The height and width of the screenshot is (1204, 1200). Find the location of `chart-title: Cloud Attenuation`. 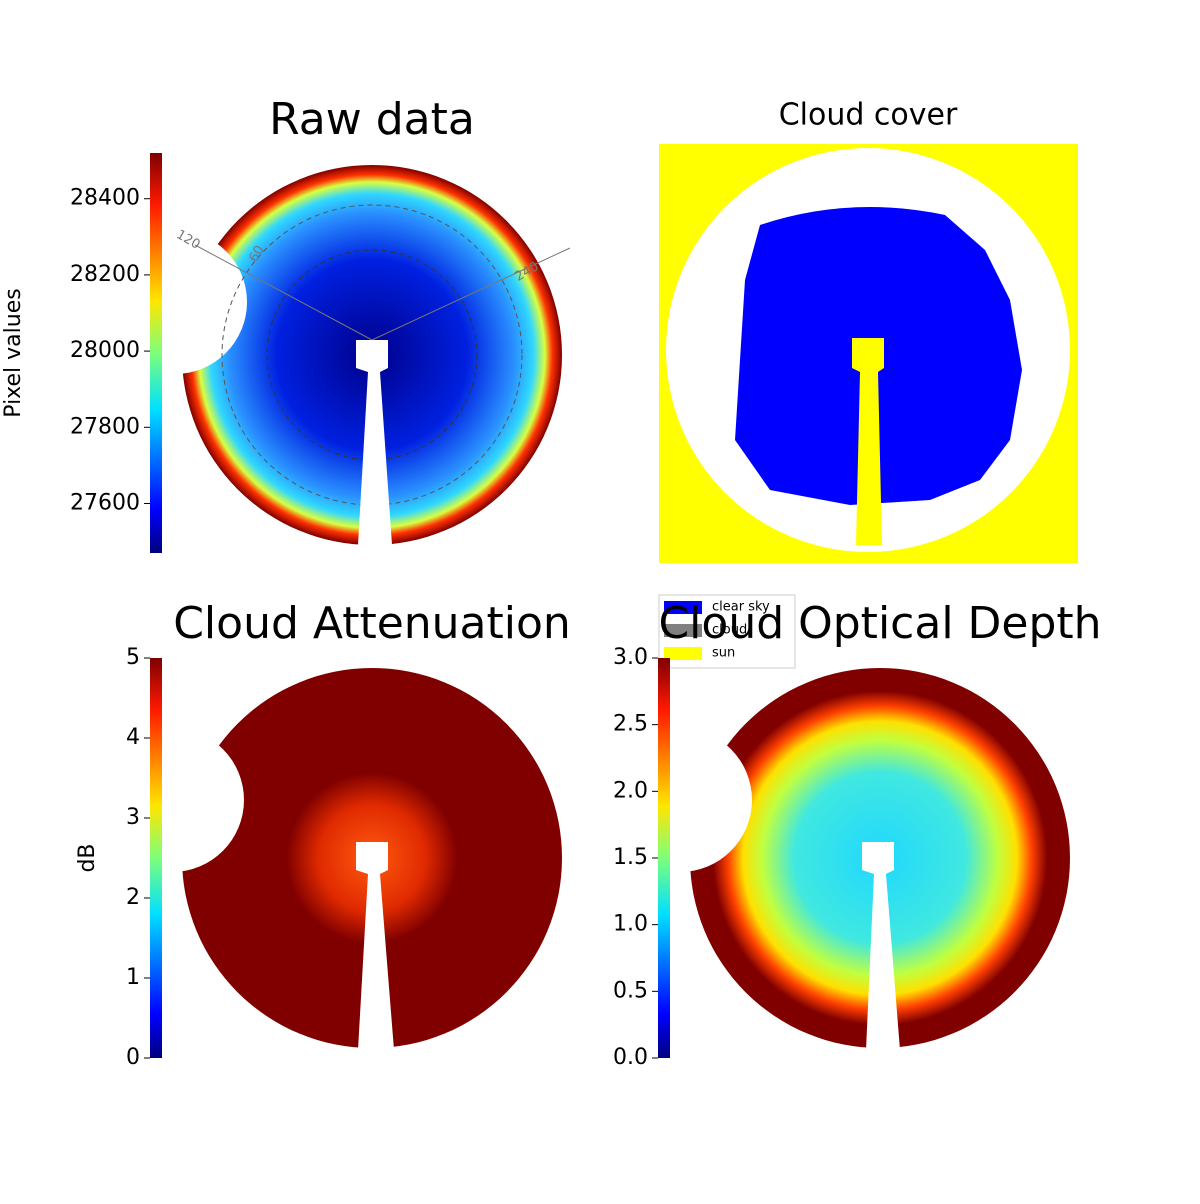

chart-title: Cloud Attenuation is located at coordinates (372, 623).